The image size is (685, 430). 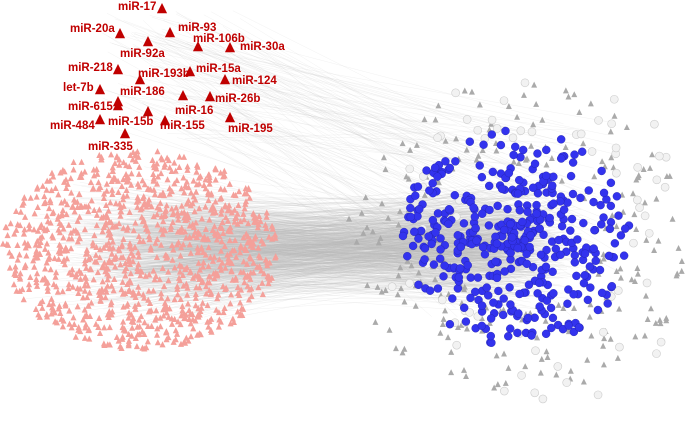 I want to click on mirna-label: miR-218, so click(x=90, y=68).